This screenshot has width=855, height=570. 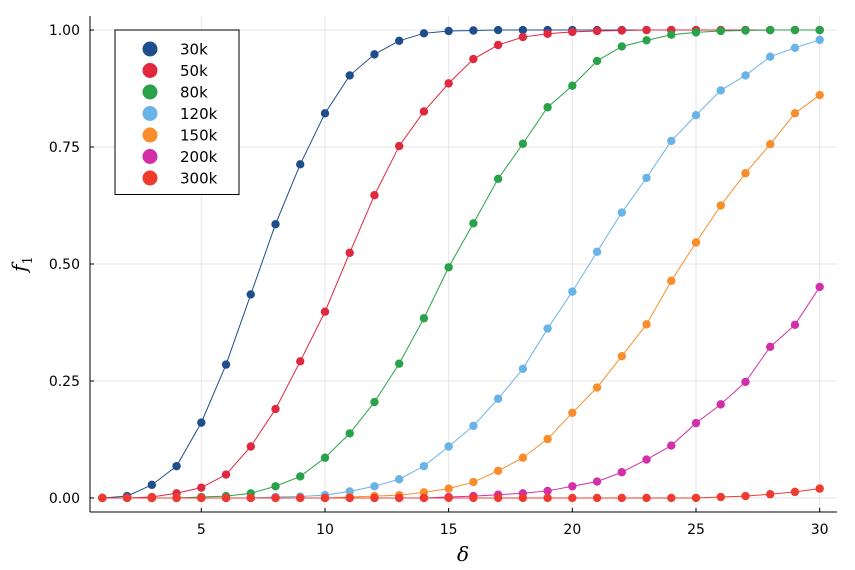 I want to click on legend-label: 150k, so click(x=199, y=136).